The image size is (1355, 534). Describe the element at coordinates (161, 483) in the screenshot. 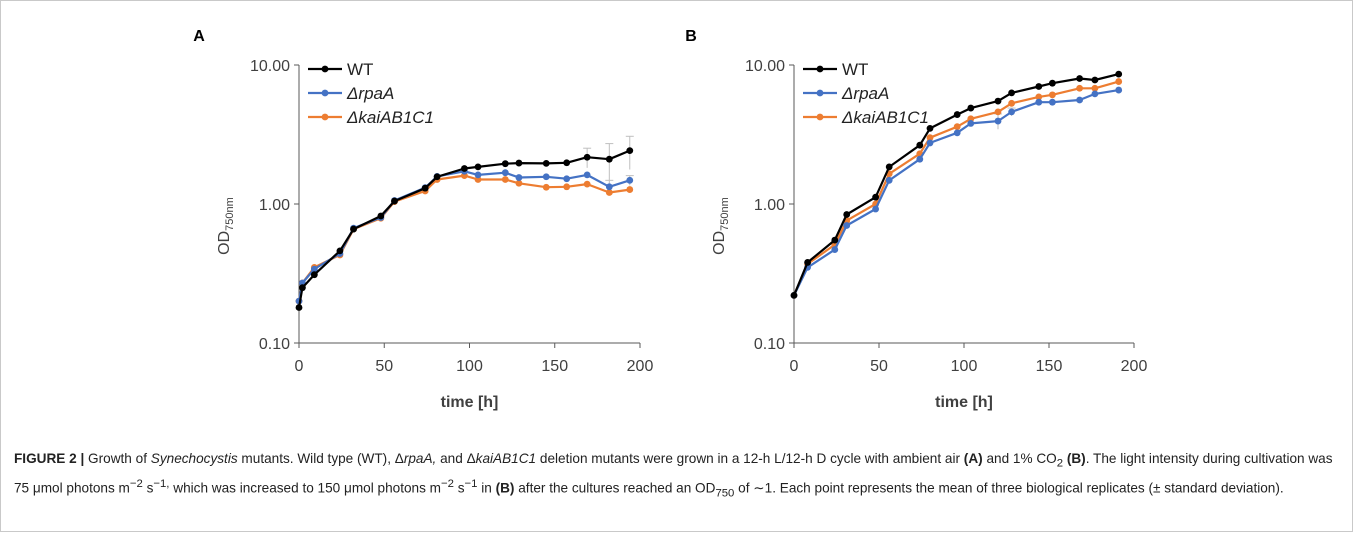

I see `caption-superscript: −1,` at that location.